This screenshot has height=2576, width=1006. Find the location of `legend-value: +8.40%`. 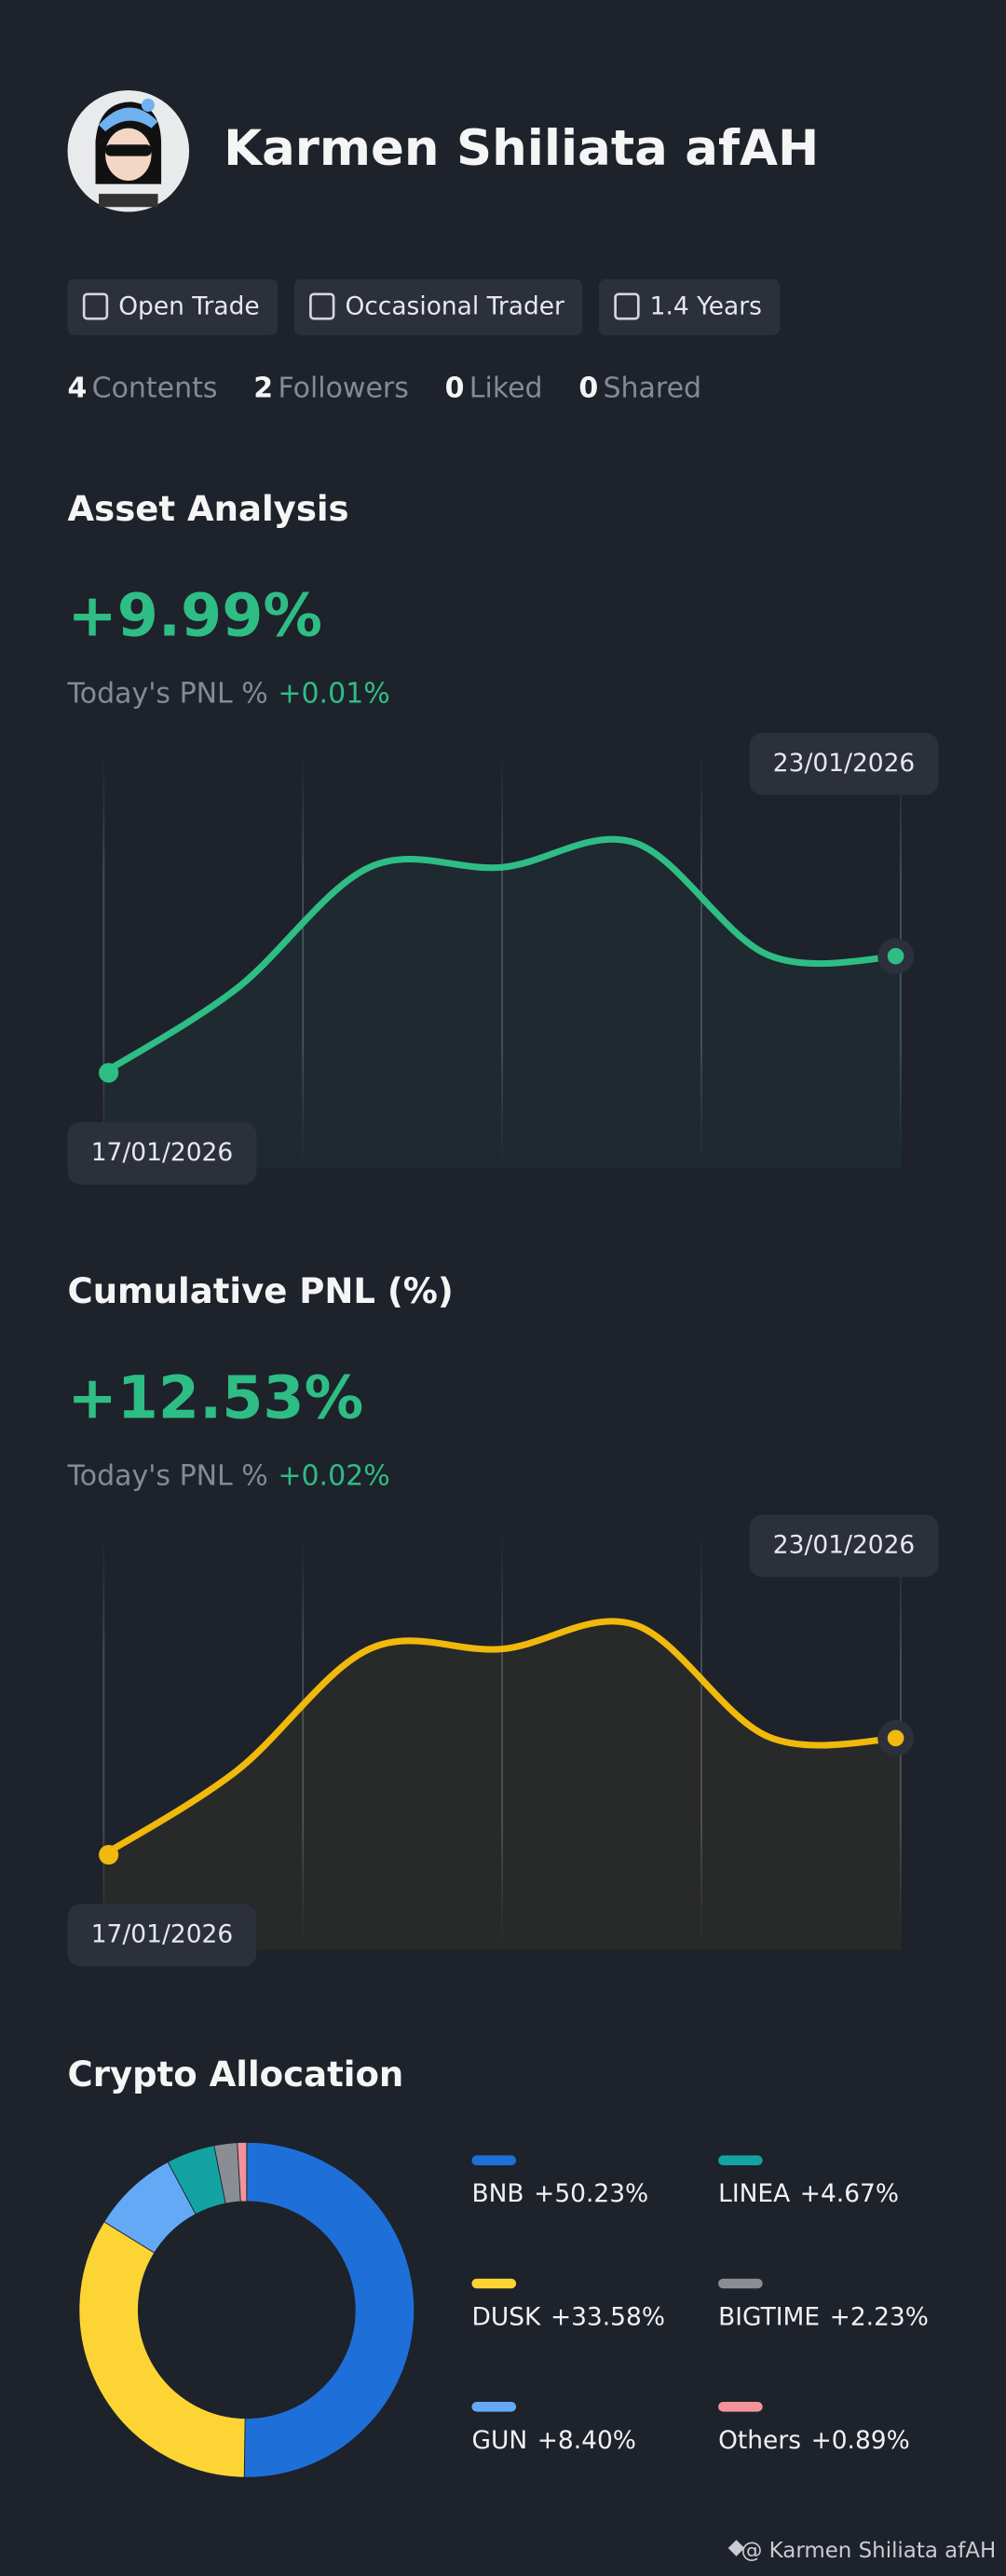

legend-value: +8.40% is located at coordinates (586, 2440).